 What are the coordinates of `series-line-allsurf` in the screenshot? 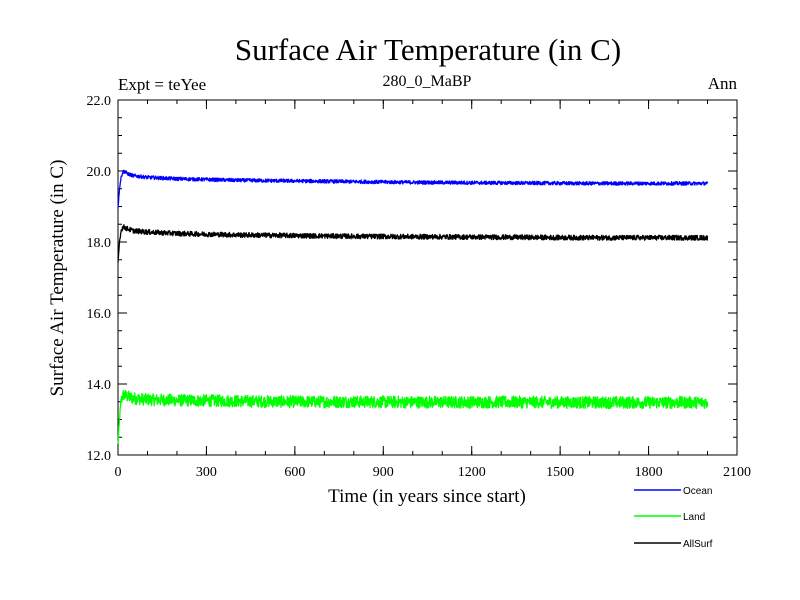 It's located at (413, 243).